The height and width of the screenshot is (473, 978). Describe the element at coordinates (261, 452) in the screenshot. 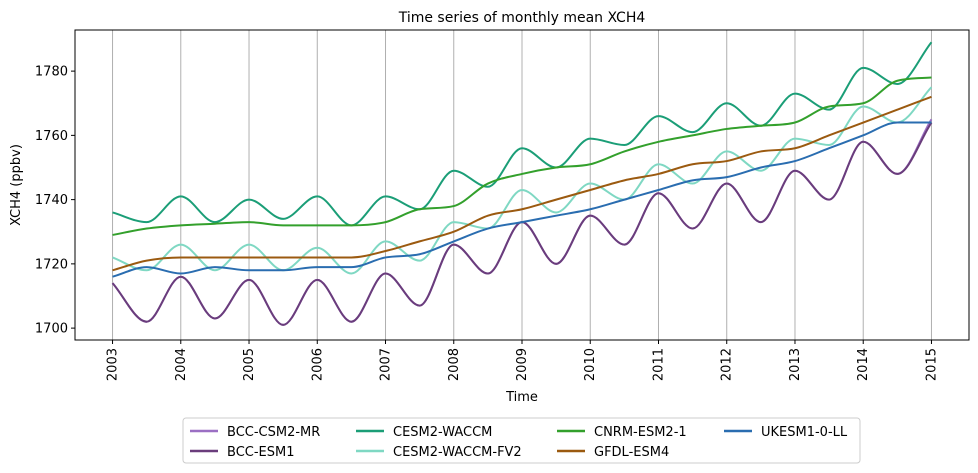

I see `legend-label-bcc-esm1: BCC-ESM1` at that location.